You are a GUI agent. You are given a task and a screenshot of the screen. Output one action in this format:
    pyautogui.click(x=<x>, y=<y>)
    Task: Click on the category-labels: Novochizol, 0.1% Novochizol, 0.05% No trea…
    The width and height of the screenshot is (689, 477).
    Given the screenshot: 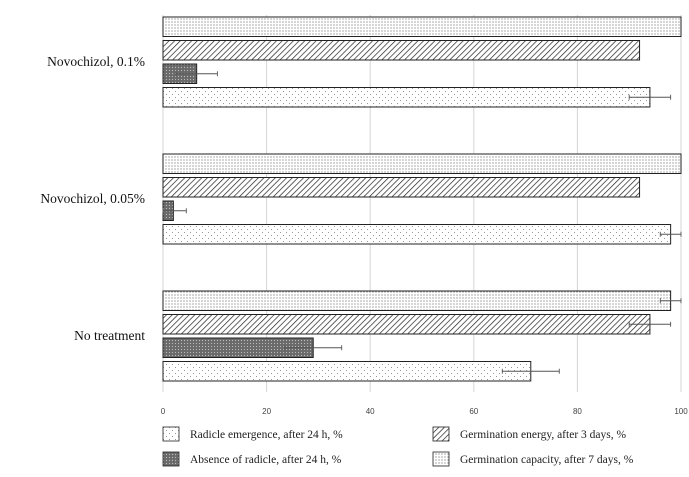 What is the action you would take?
    pyautogui.click(x=92, y=198)
    